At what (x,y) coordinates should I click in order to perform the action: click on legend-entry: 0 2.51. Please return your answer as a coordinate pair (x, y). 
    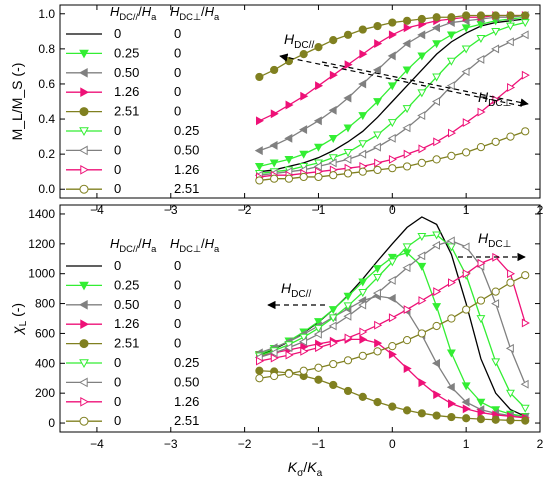
    Looking at the image, I should click on (132, 420).